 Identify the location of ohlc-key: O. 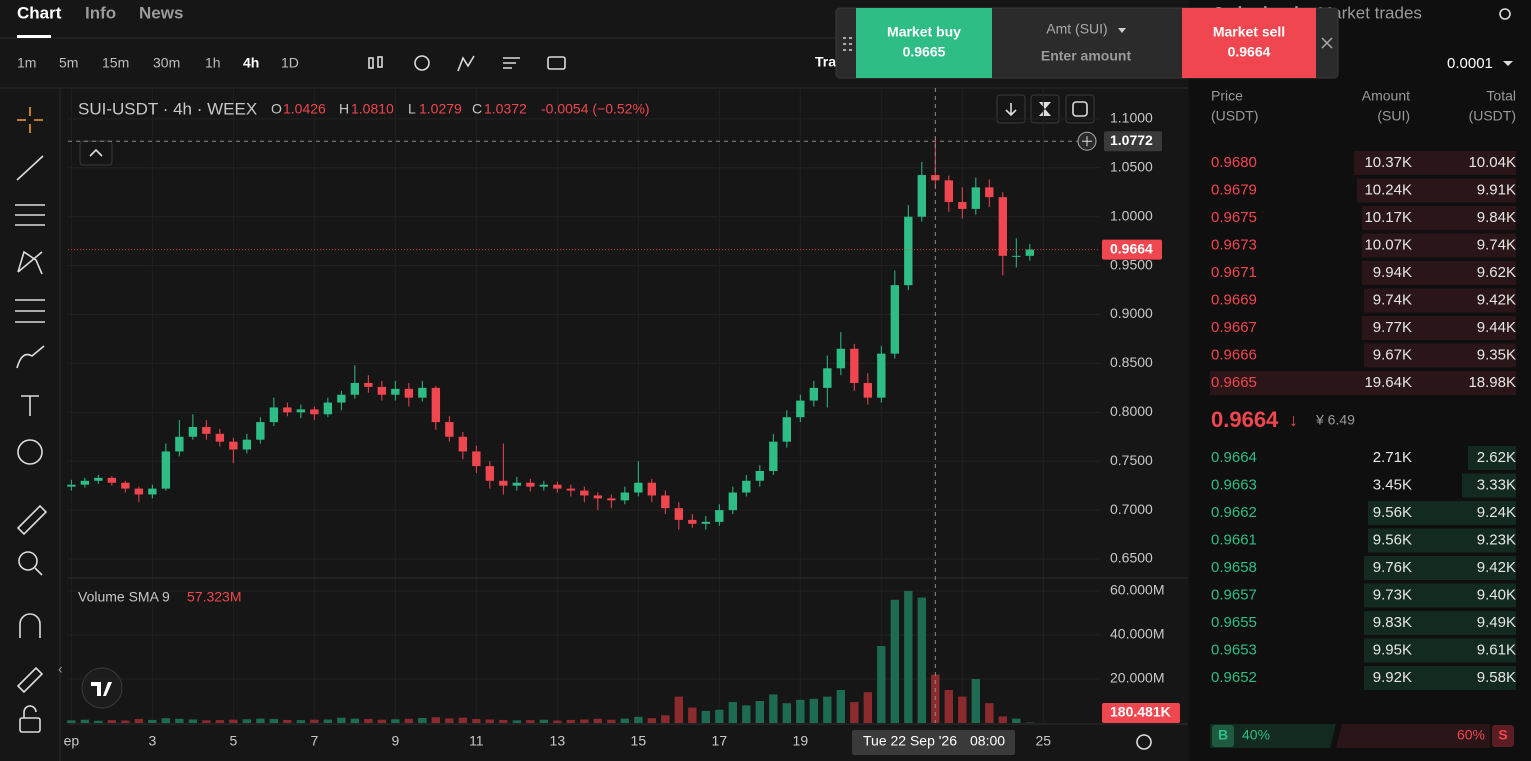
(276, 109).